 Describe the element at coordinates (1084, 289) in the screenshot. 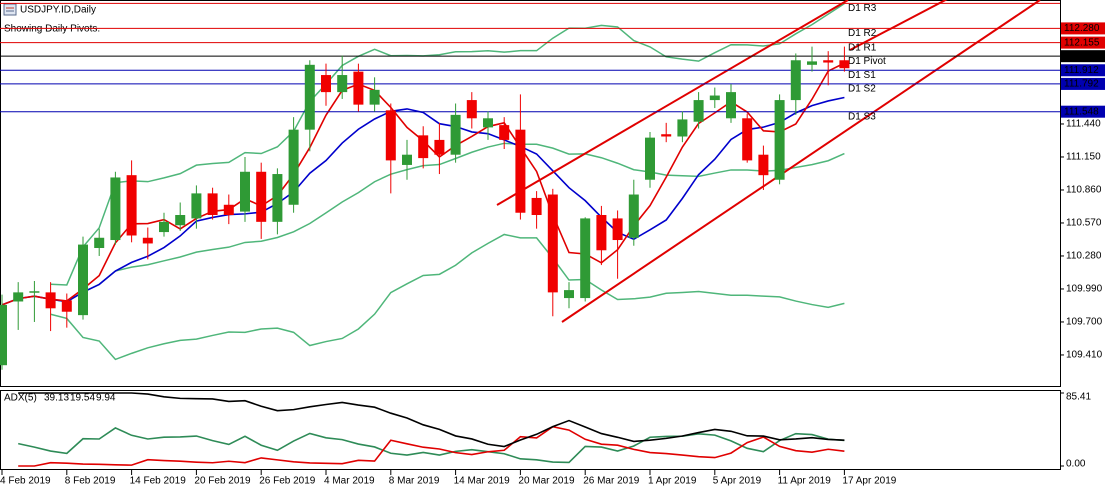

I see `y-tick-label: 109.990` at that location.